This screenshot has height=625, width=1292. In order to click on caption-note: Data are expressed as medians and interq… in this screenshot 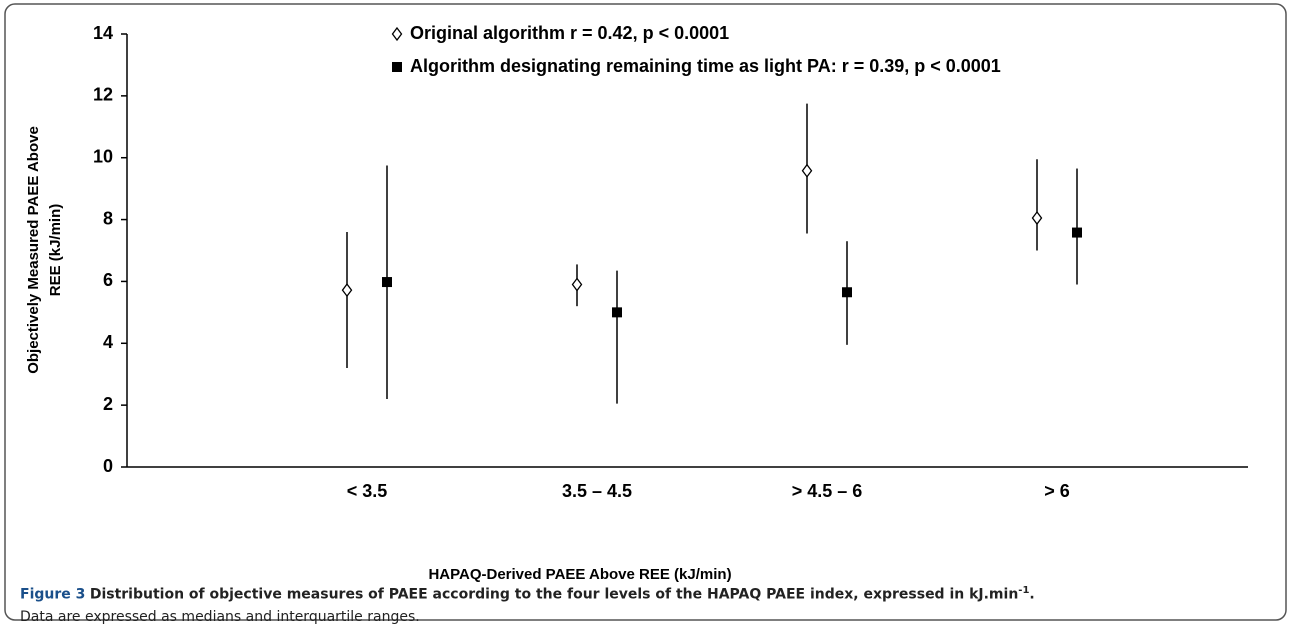, I will do `click(220, 616)`.